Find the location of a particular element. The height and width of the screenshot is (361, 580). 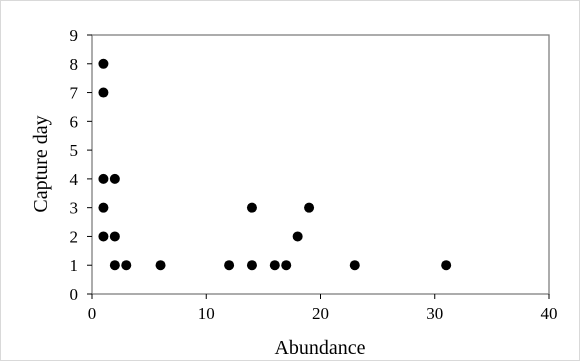

x-axis-title: Abundance is located at coordinates (319, 348).